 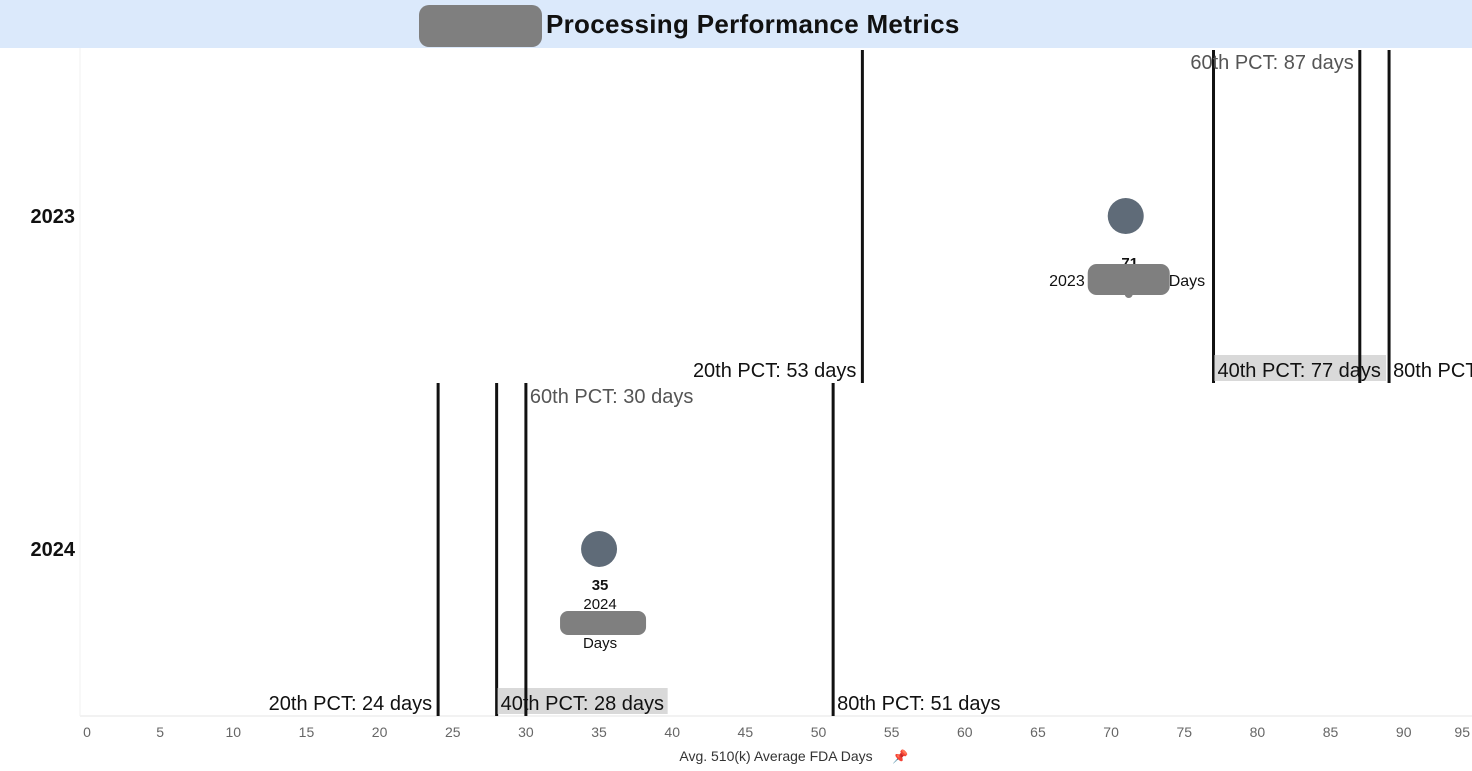 What do you see at coordinates (611, 397) in the screenshot?
I see `reference-label: 60th PCT: 30 days` at bounding box center [611, 397].